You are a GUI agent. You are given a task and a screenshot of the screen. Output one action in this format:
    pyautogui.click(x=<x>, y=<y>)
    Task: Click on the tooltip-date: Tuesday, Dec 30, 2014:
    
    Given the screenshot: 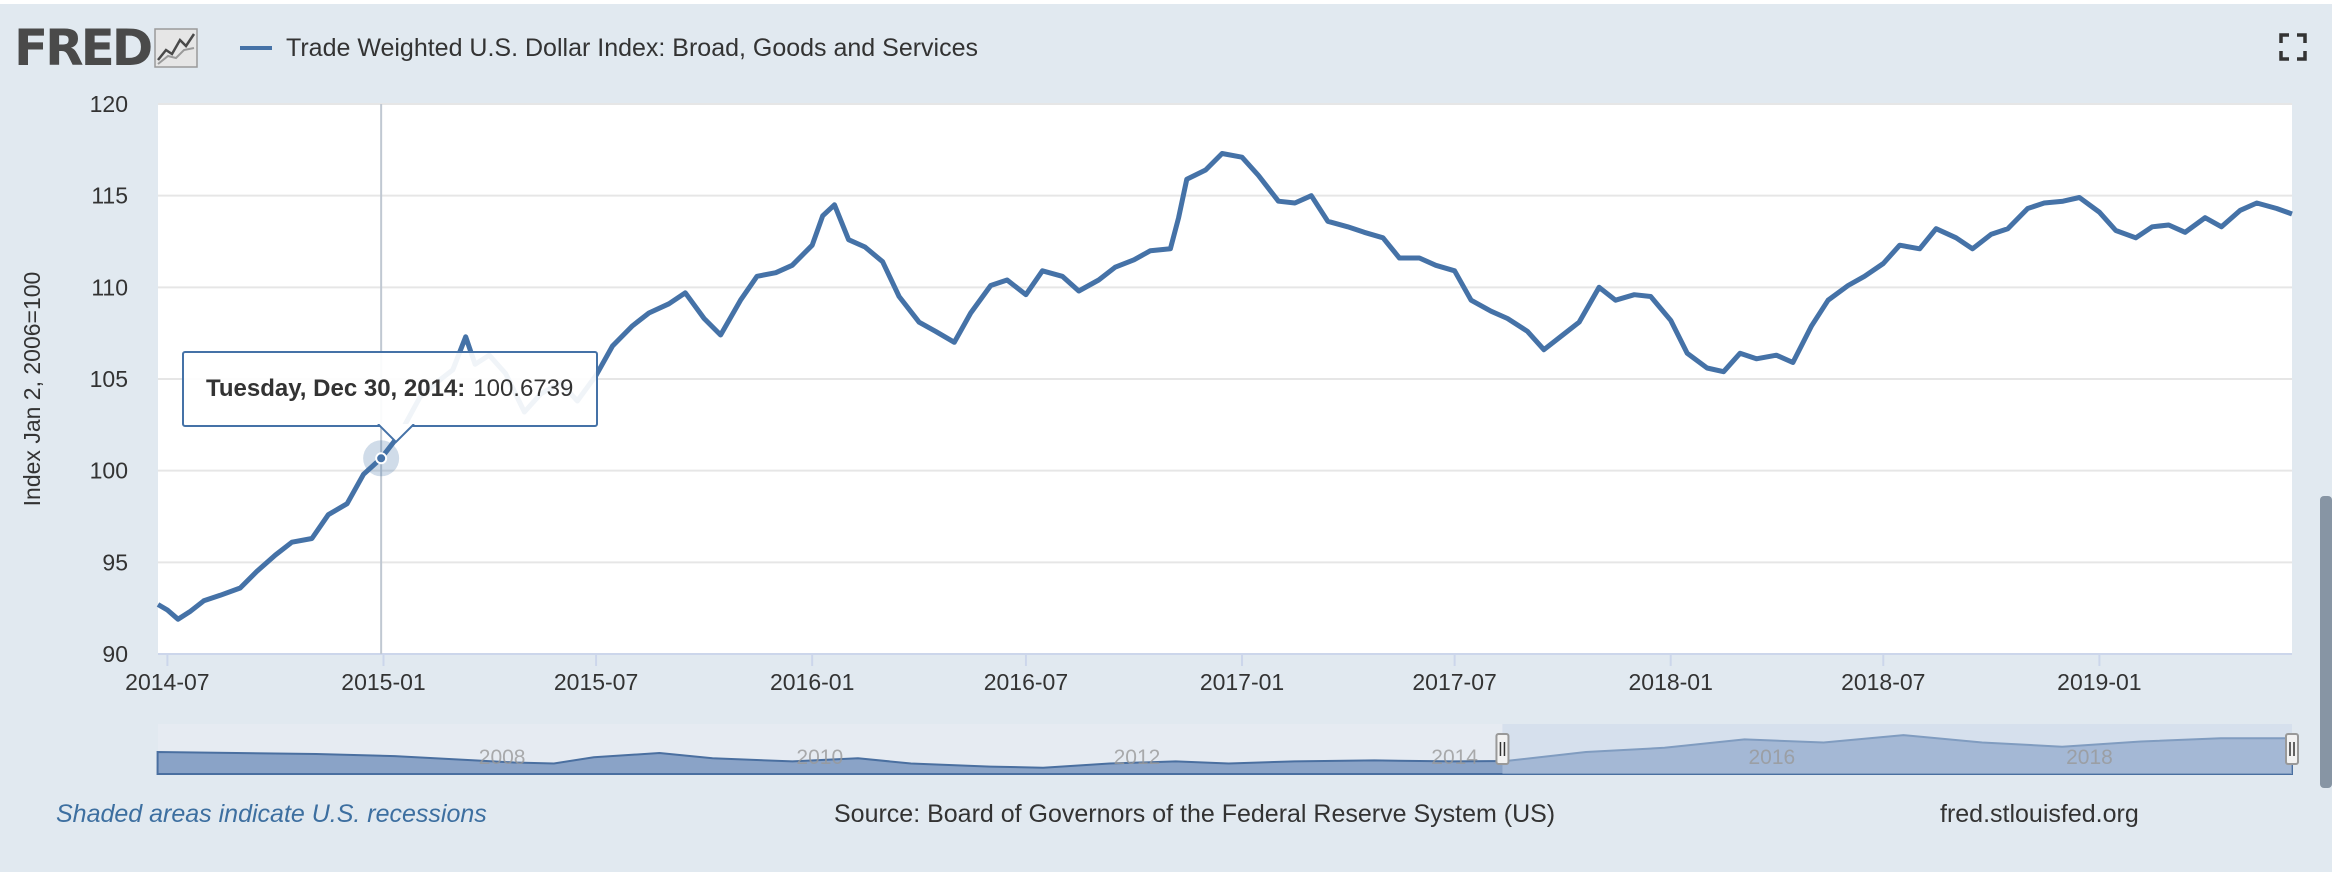 What is the action you would take?
    pyautogui.click(x=336, y=388)
    